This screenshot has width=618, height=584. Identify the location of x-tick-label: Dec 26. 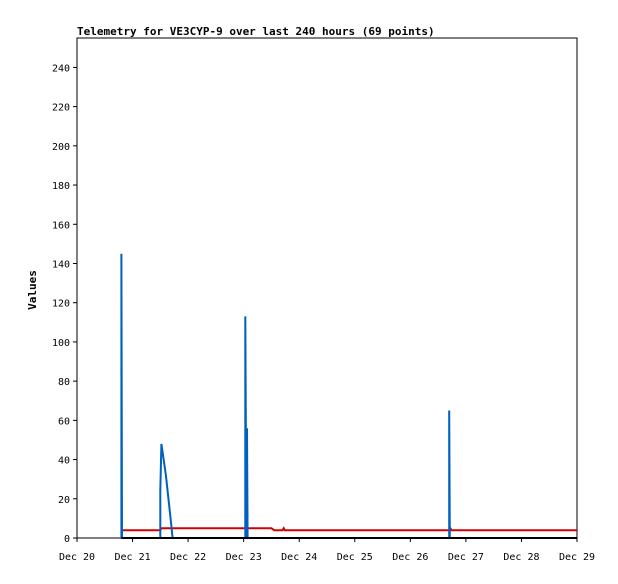
(410, 557).